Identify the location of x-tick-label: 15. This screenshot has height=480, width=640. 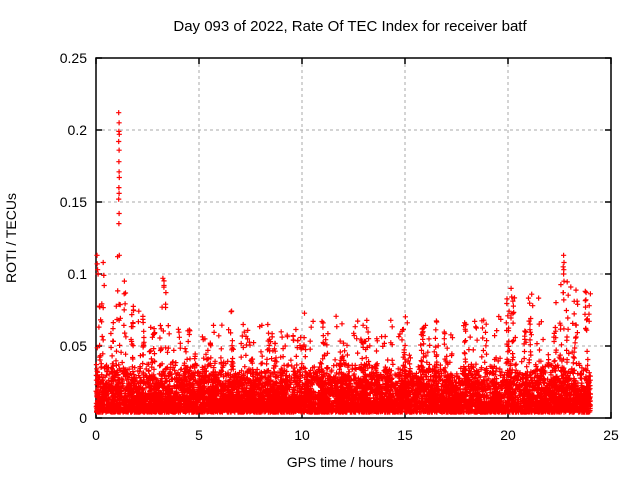
(405, 435).